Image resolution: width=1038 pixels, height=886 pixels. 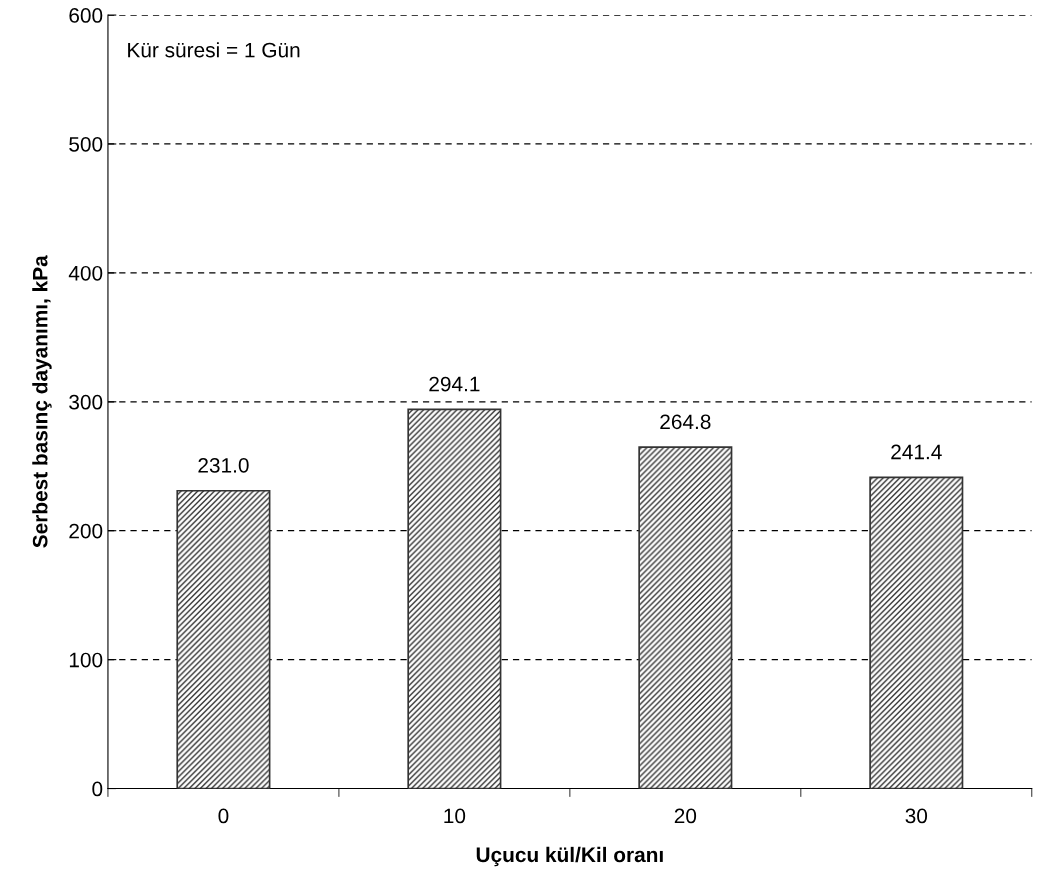 What do you see at coordinates (97, 789) in the screenshot?
I see `y-tick-label: 0` at bounding box center [97, 789].